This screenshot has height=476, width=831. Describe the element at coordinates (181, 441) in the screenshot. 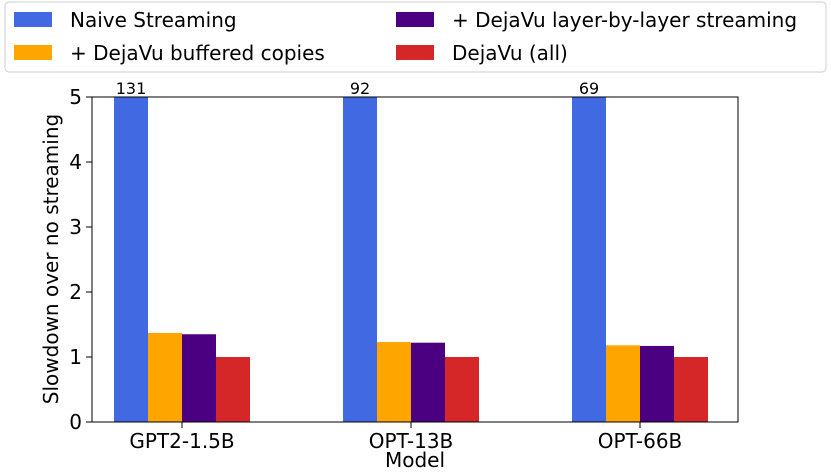

I see `x-tick-label-gpt2-1-5b: GPT2-1.5B` at that location.